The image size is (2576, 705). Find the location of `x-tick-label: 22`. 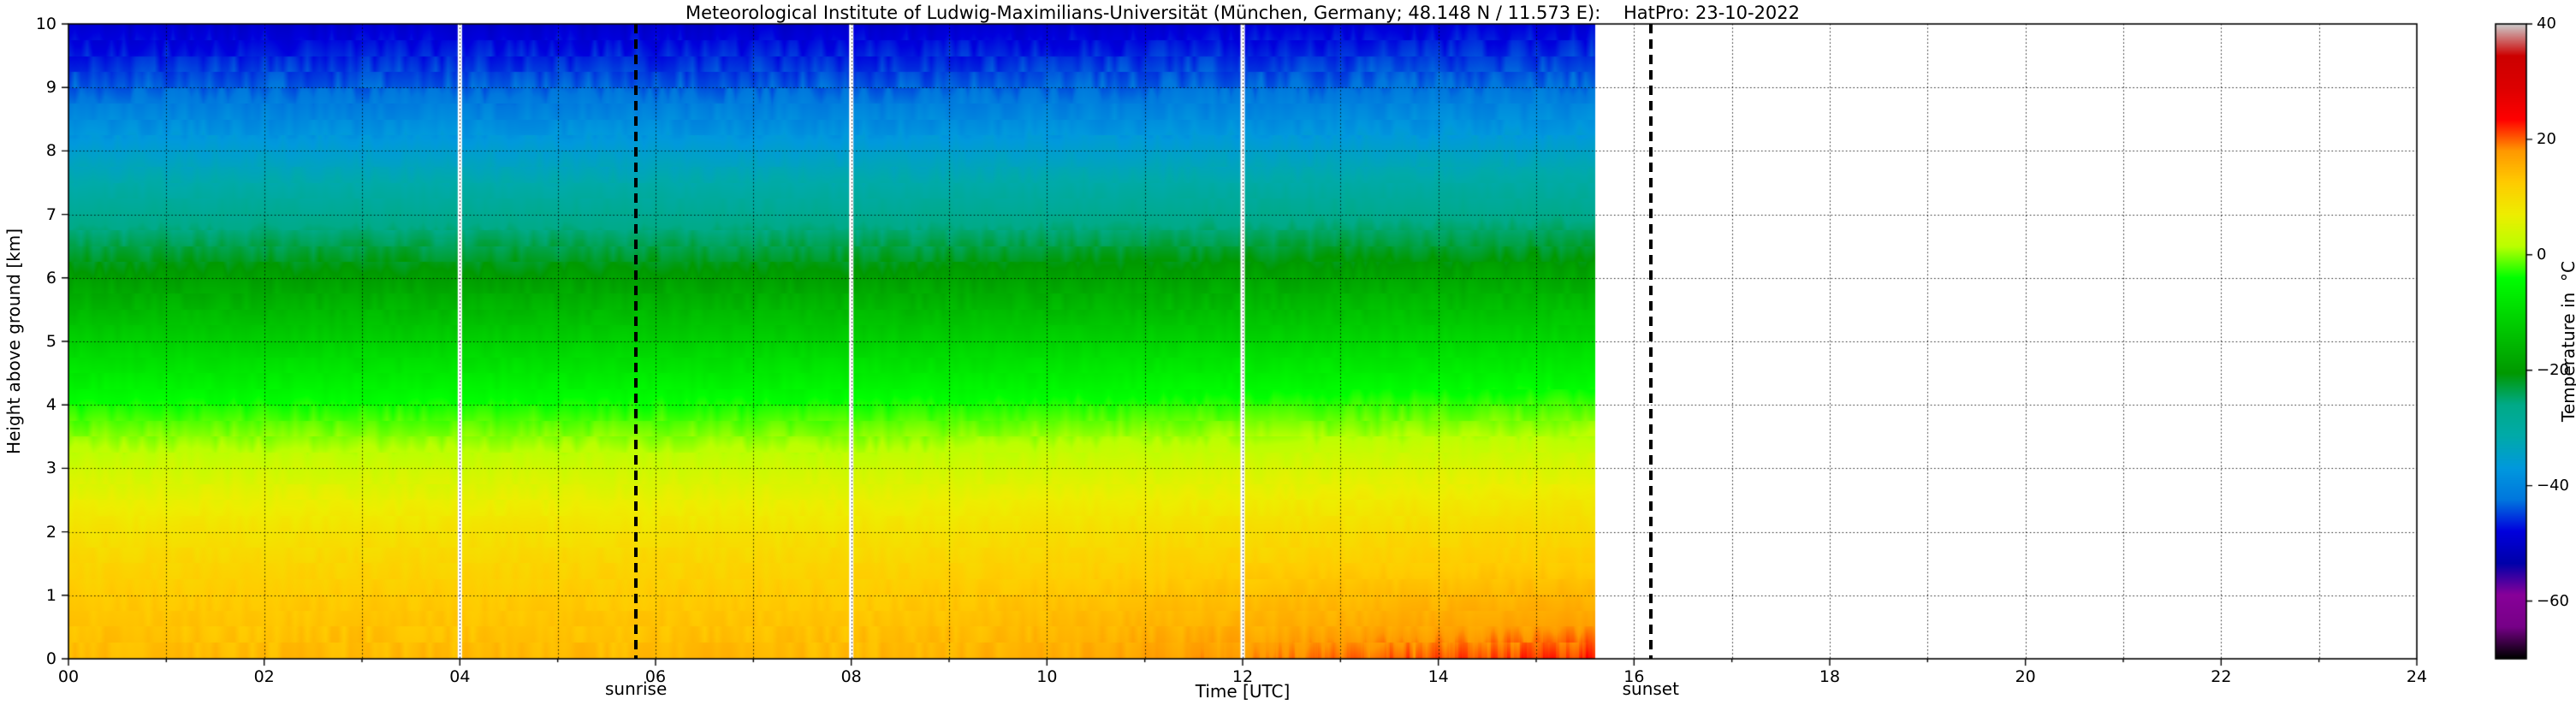

x-tick-label: 22 is located at coordinates (2221, 676).